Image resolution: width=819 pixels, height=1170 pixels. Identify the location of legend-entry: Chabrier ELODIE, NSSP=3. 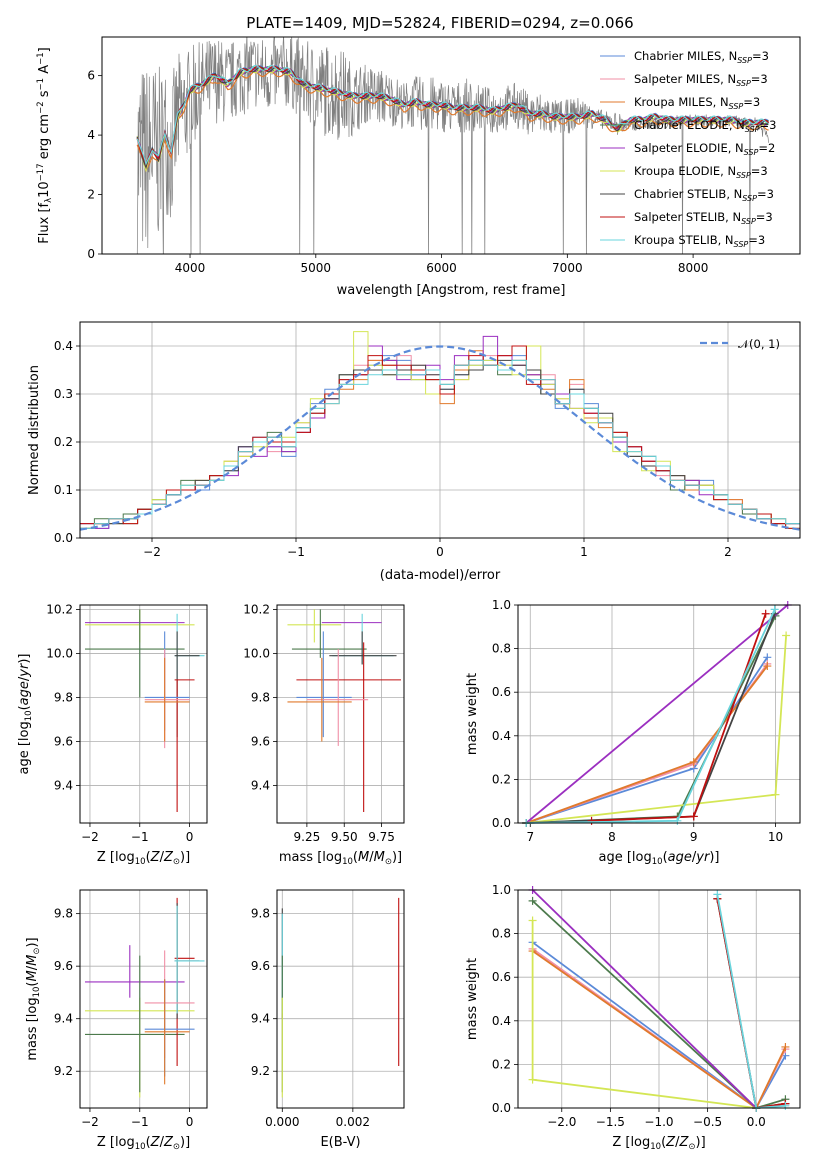
(705, 126).